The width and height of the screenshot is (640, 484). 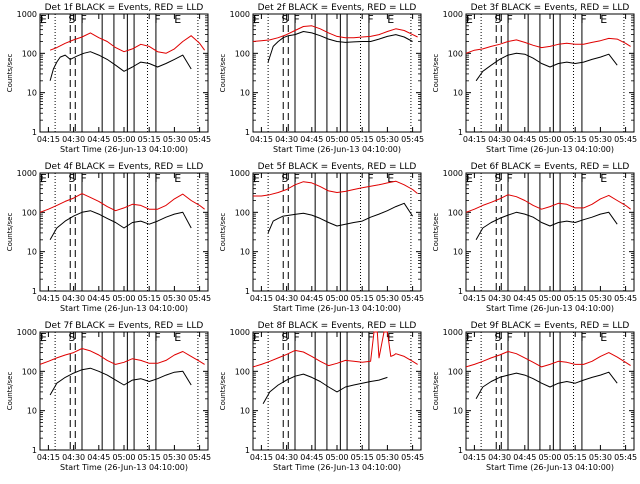 What do you see at coordinates (474, 298) in the screenshot?
I see `x-tick-label: 04:15` at bounding box center [474, 298].